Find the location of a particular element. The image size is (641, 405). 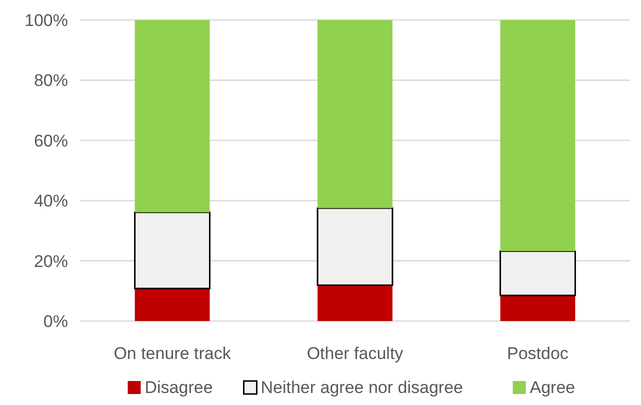

y-tick-label: 60% is located at coordinates (51, 140).